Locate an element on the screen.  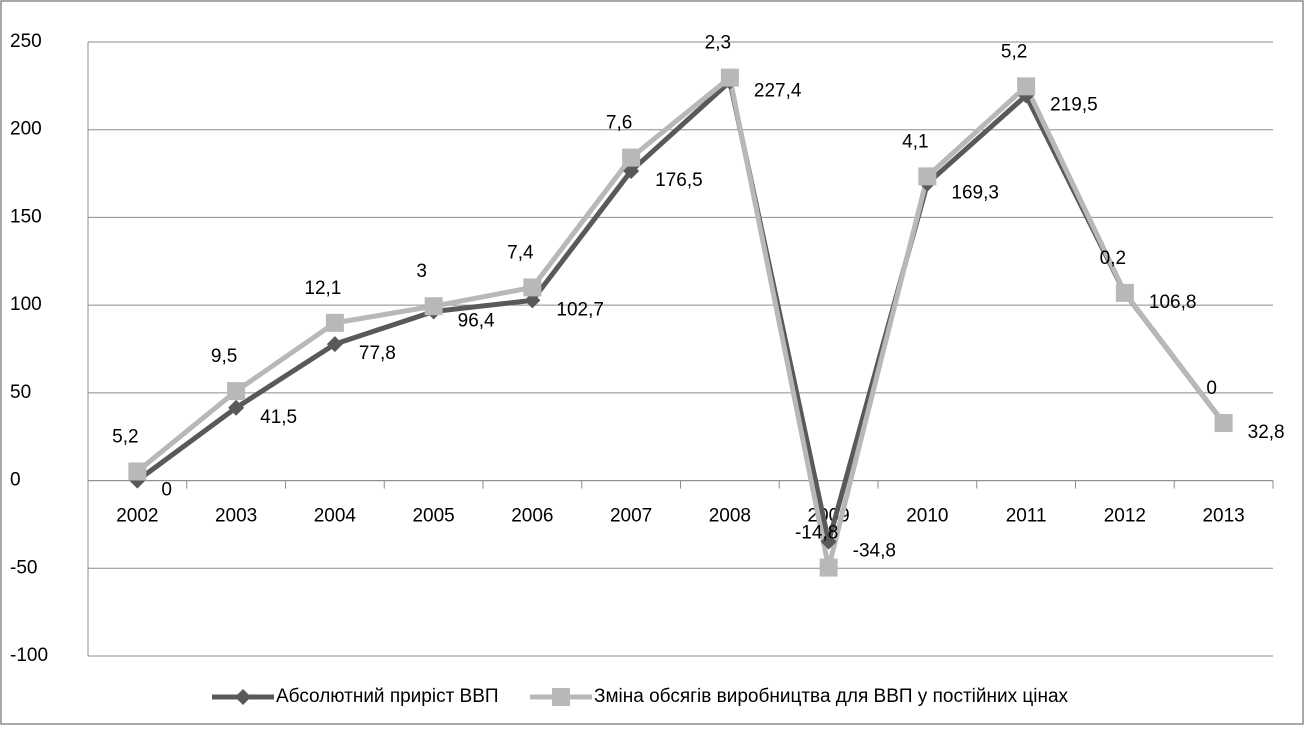
data-label: 32,8 is located at coordinates (1266, 432).